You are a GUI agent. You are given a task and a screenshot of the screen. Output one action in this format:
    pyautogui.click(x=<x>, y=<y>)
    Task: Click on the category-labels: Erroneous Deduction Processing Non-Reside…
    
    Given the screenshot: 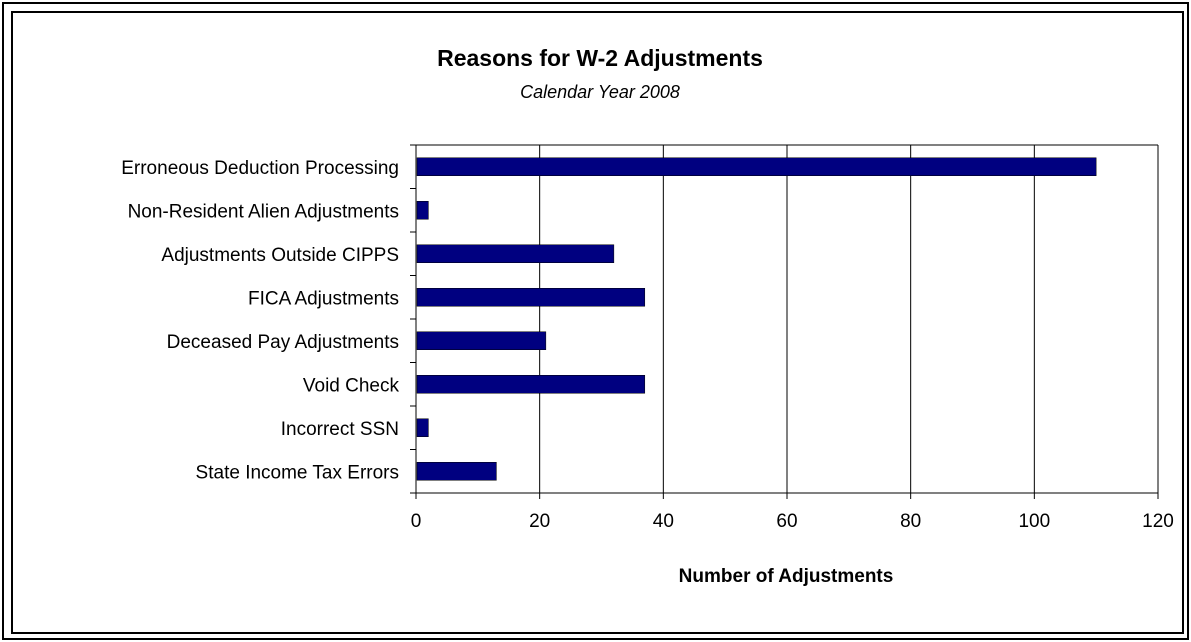 What is the action you would take?
    pyautogui.click(x=260, y=321)
    